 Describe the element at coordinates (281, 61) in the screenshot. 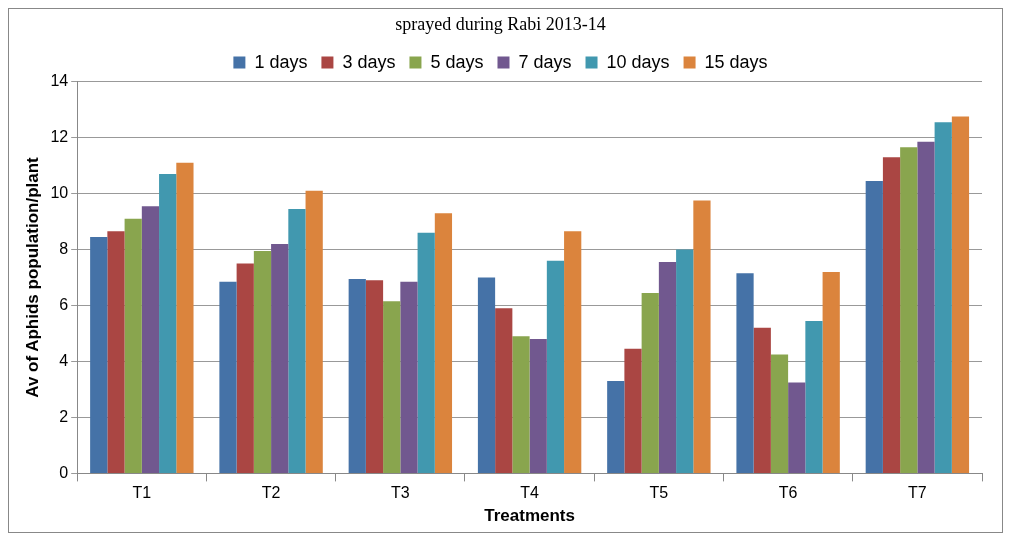

I see `legend-label: 1 days` at that location.